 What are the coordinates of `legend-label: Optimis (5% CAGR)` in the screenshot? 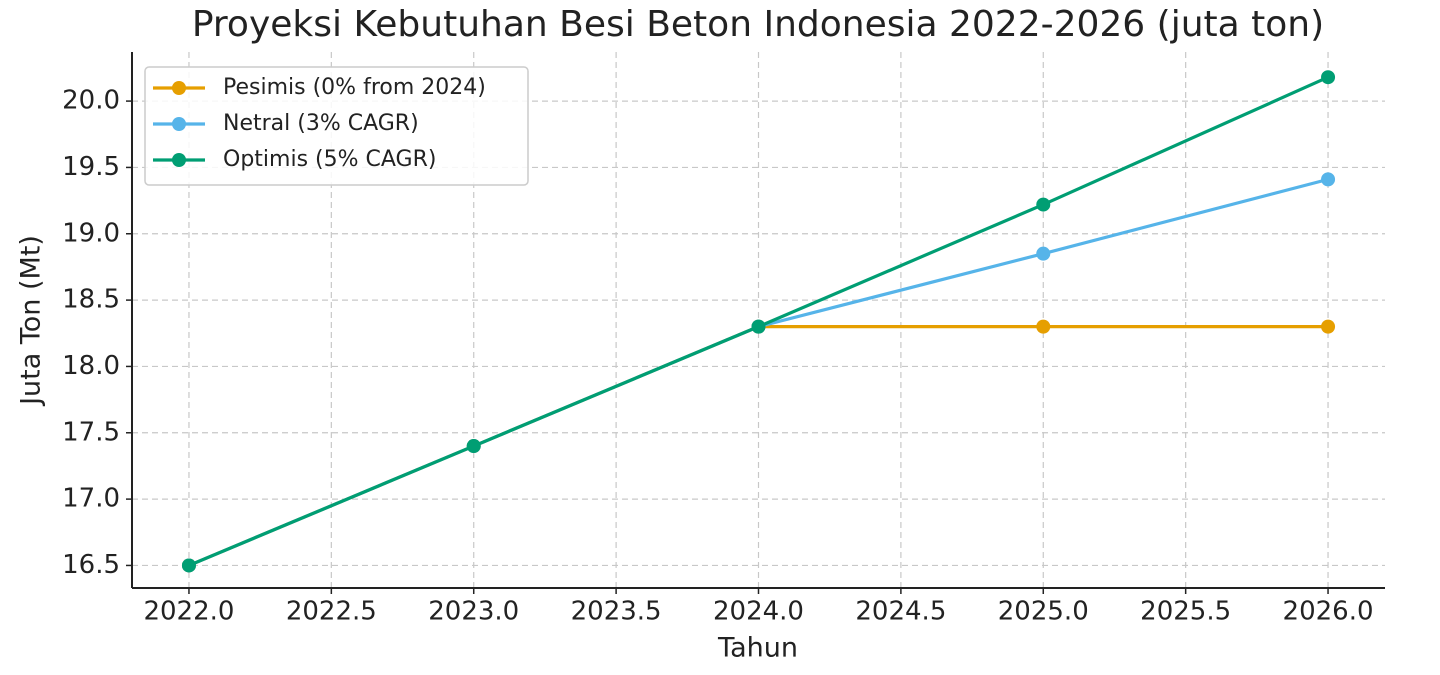 It's located at (329, 159).